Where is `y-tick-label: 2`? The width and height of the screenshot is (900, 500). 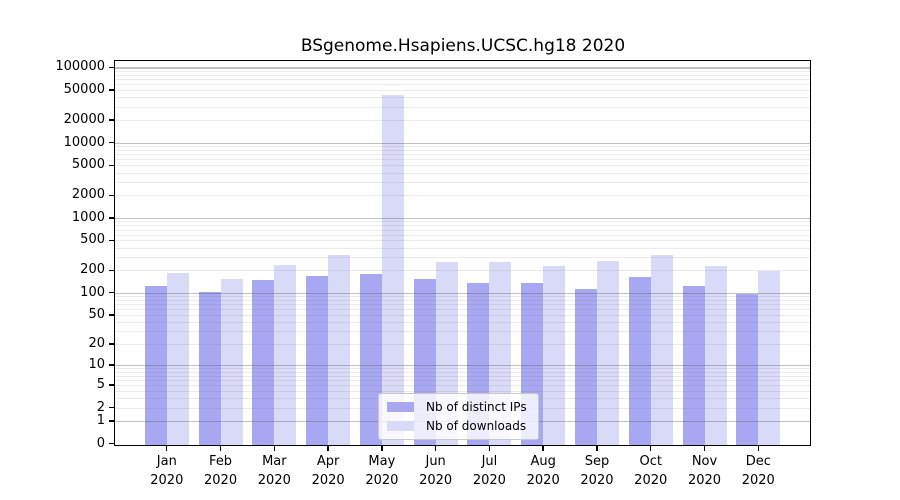
y-tick-label: 2 is located at coordinates (100, 407).